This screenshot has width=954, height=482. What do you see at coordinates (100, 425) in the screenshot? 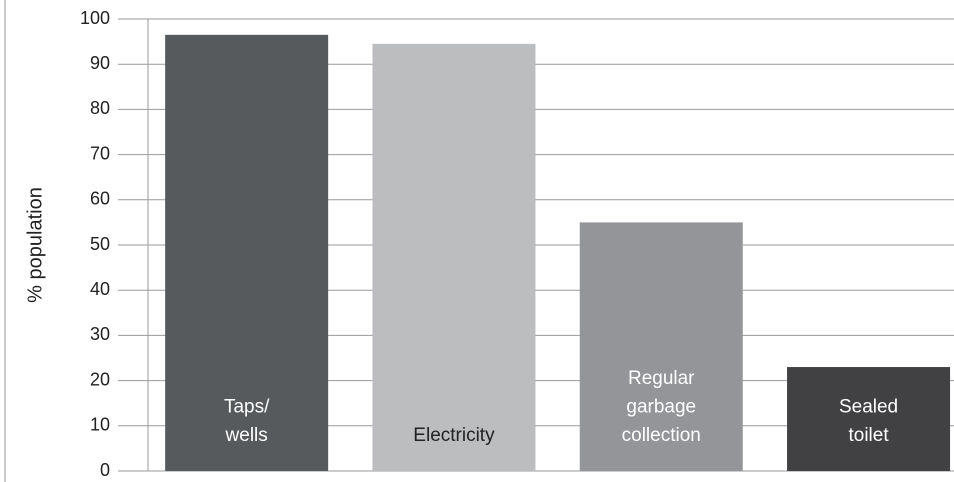
I see `y-tick-label: 10` at bounding box center [100, 425].